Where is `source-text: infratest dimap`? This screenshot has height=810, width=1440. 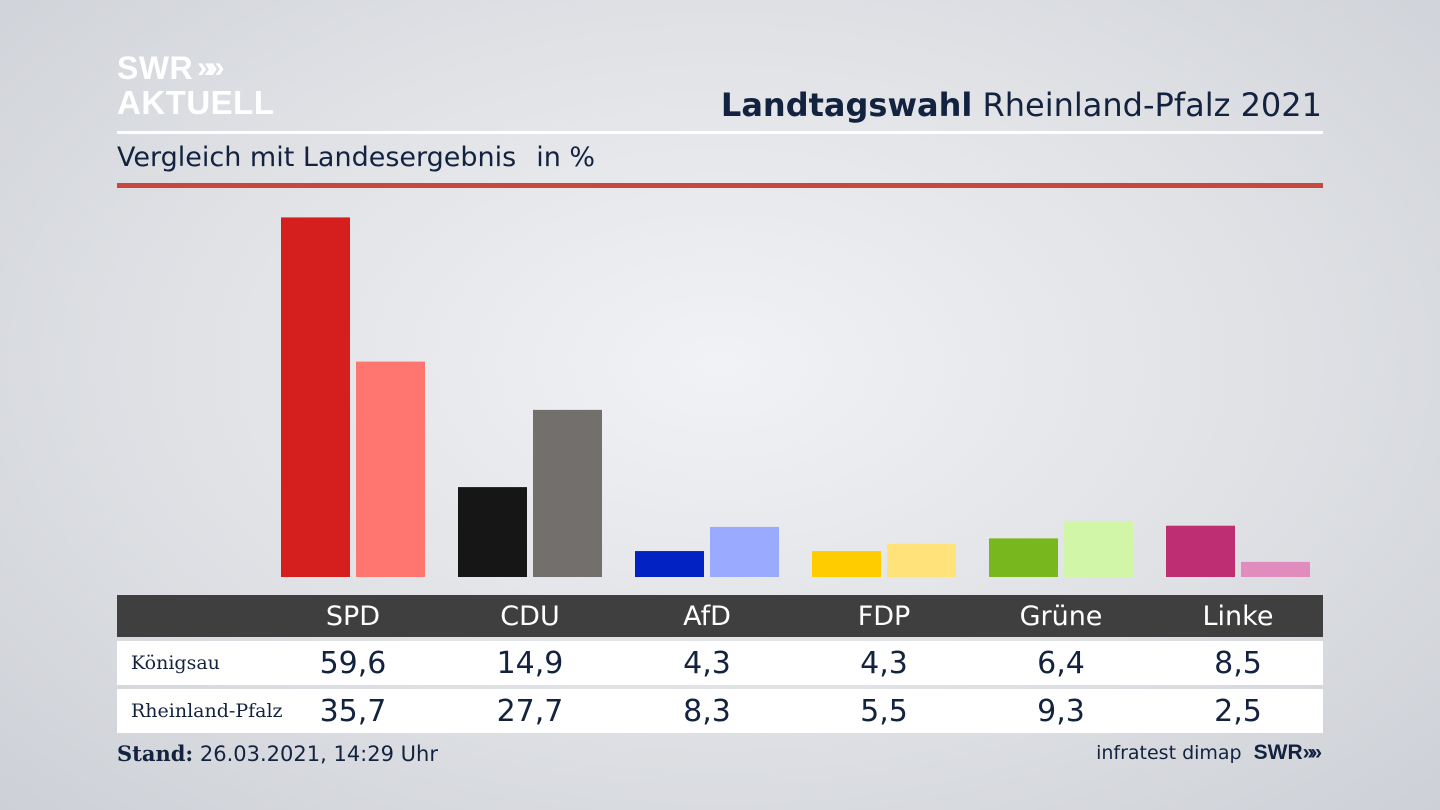
source-text: infratest dimap is located at coordinates (1169, 753).